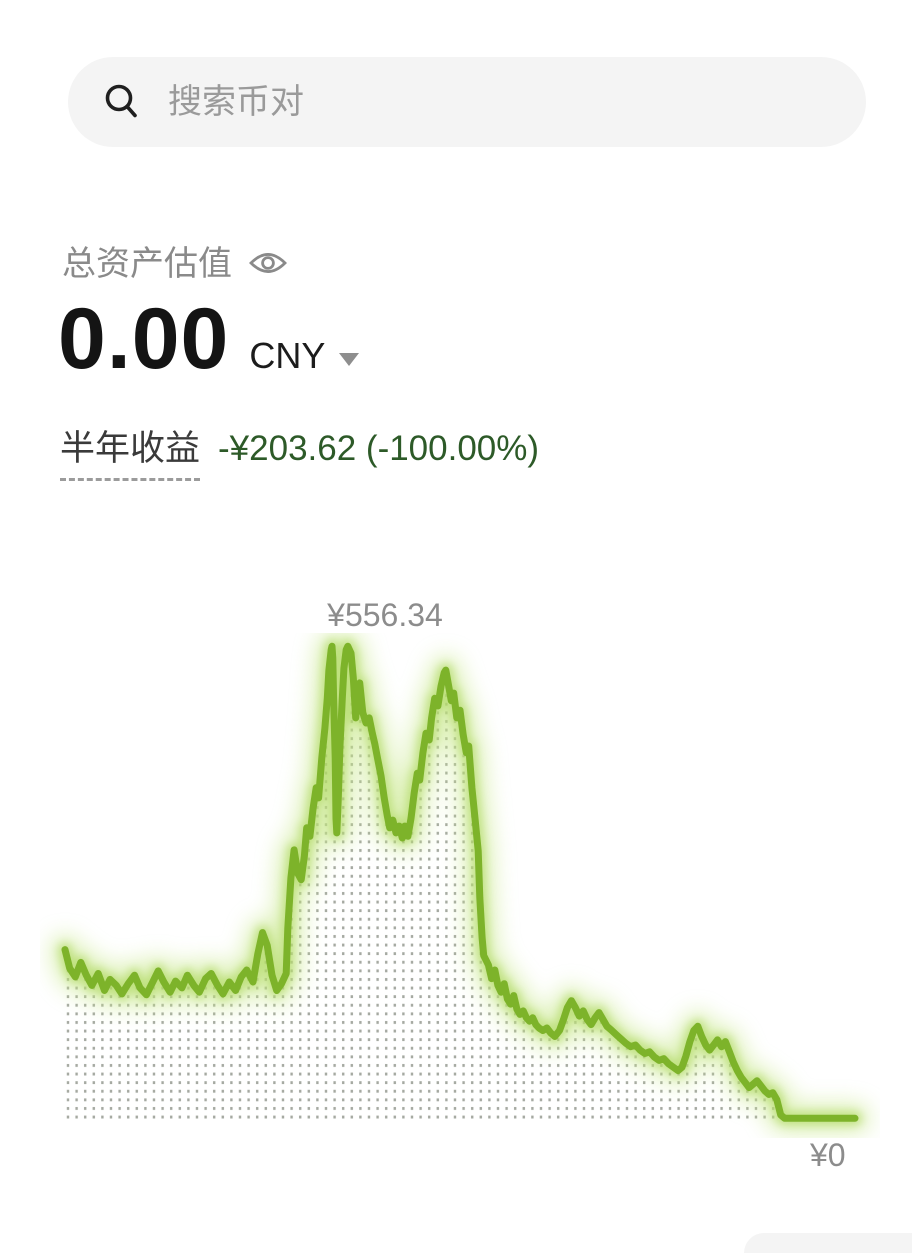  I want to click on chart-peak-label: ¥556.34, so click(385, 615).